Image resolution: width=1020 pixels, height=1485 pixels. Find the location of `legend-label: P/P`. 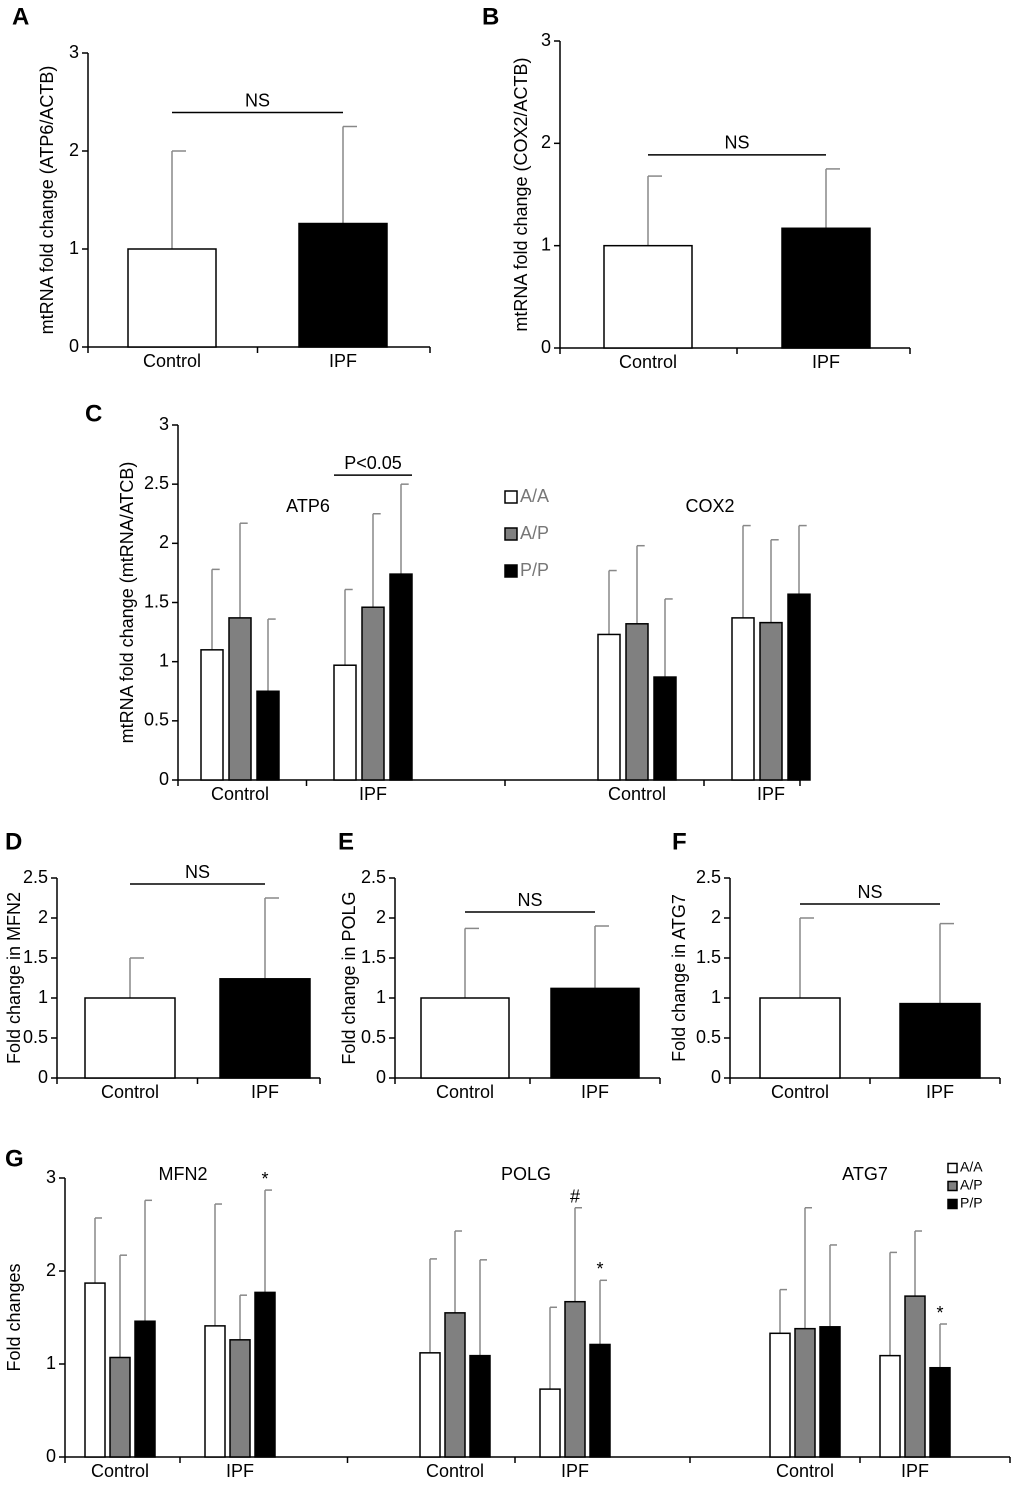

legend-label: P/P is located at coordinates (534, 570).